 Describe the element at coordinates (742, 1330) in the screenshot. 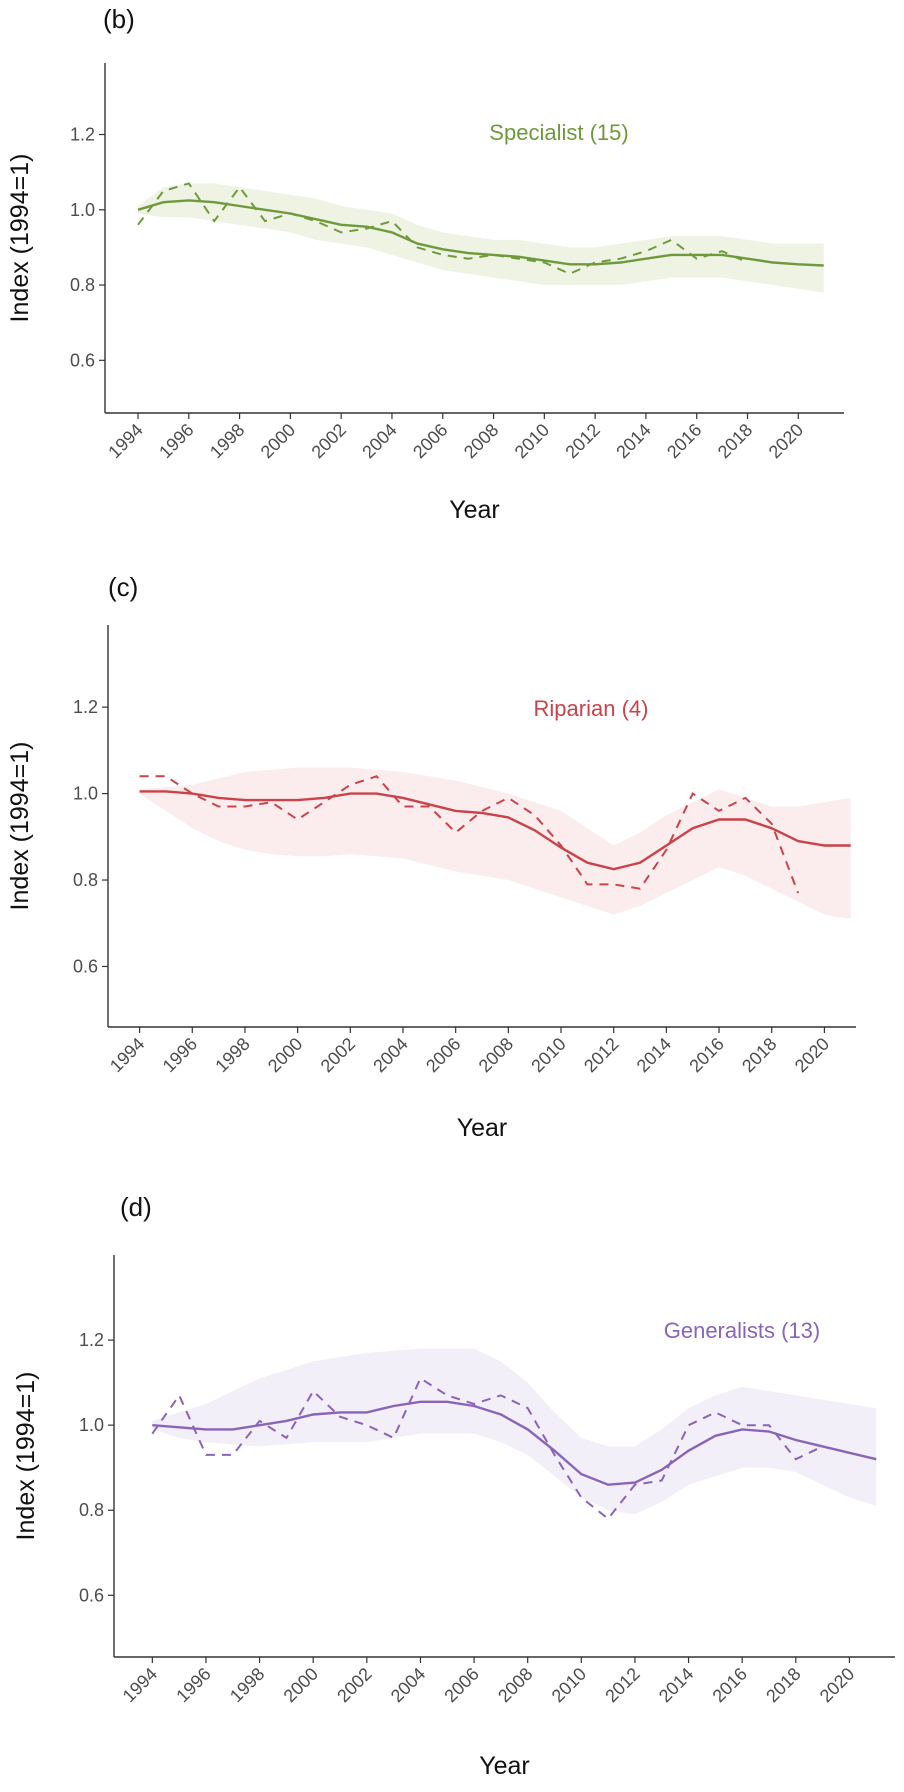

I see `annotation: Generalists (13)` at that location.